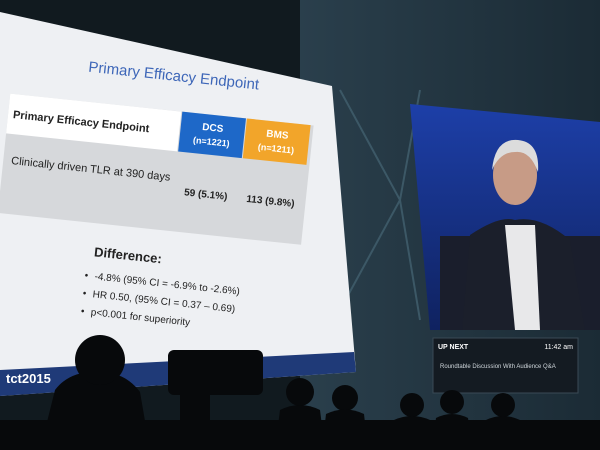  What do you see at coordinates (515, 155) in the screenshot?
I see `speaker-hair` at bounding box center [515, 155].